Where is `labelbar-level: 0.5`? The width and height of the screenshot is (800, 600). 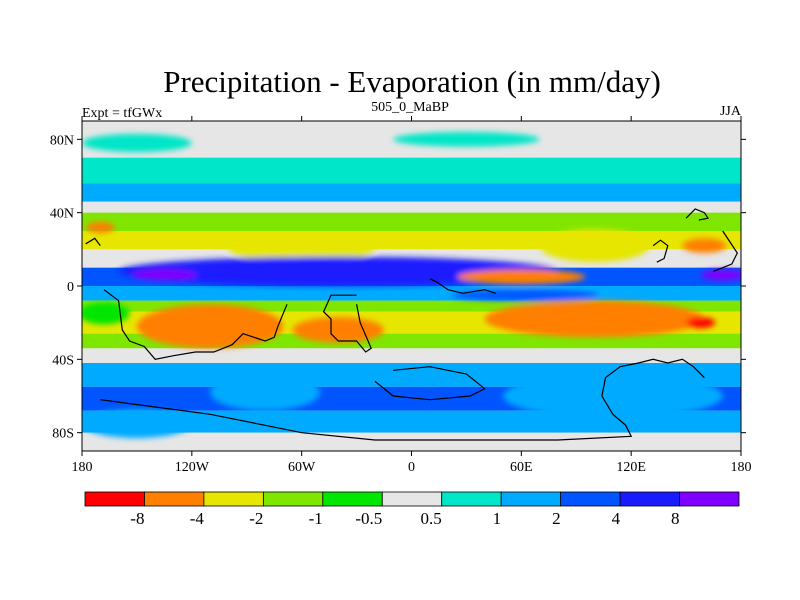
labelbar-level: 0.5 is located at coordinates (430, 518).